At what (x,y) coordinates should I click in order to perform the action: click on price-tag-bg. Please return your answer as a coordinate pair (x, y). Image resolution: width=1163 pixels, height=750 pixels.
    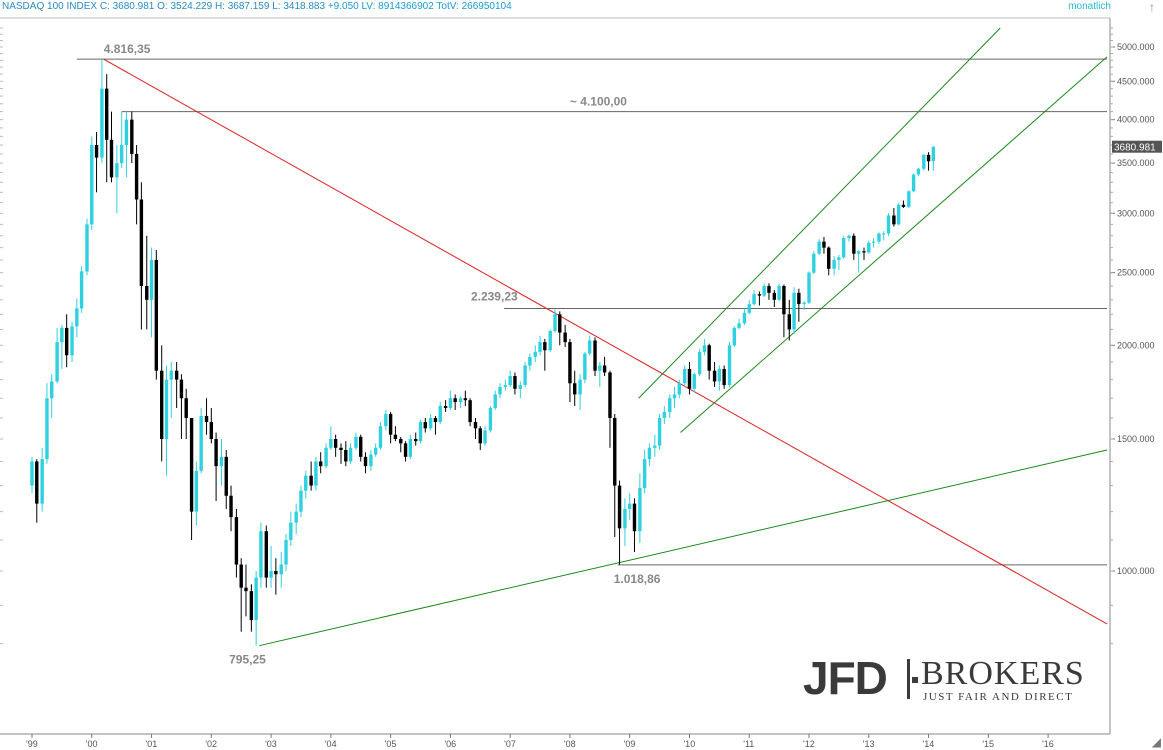
    Looking at the image, I should click on (1137, 146).